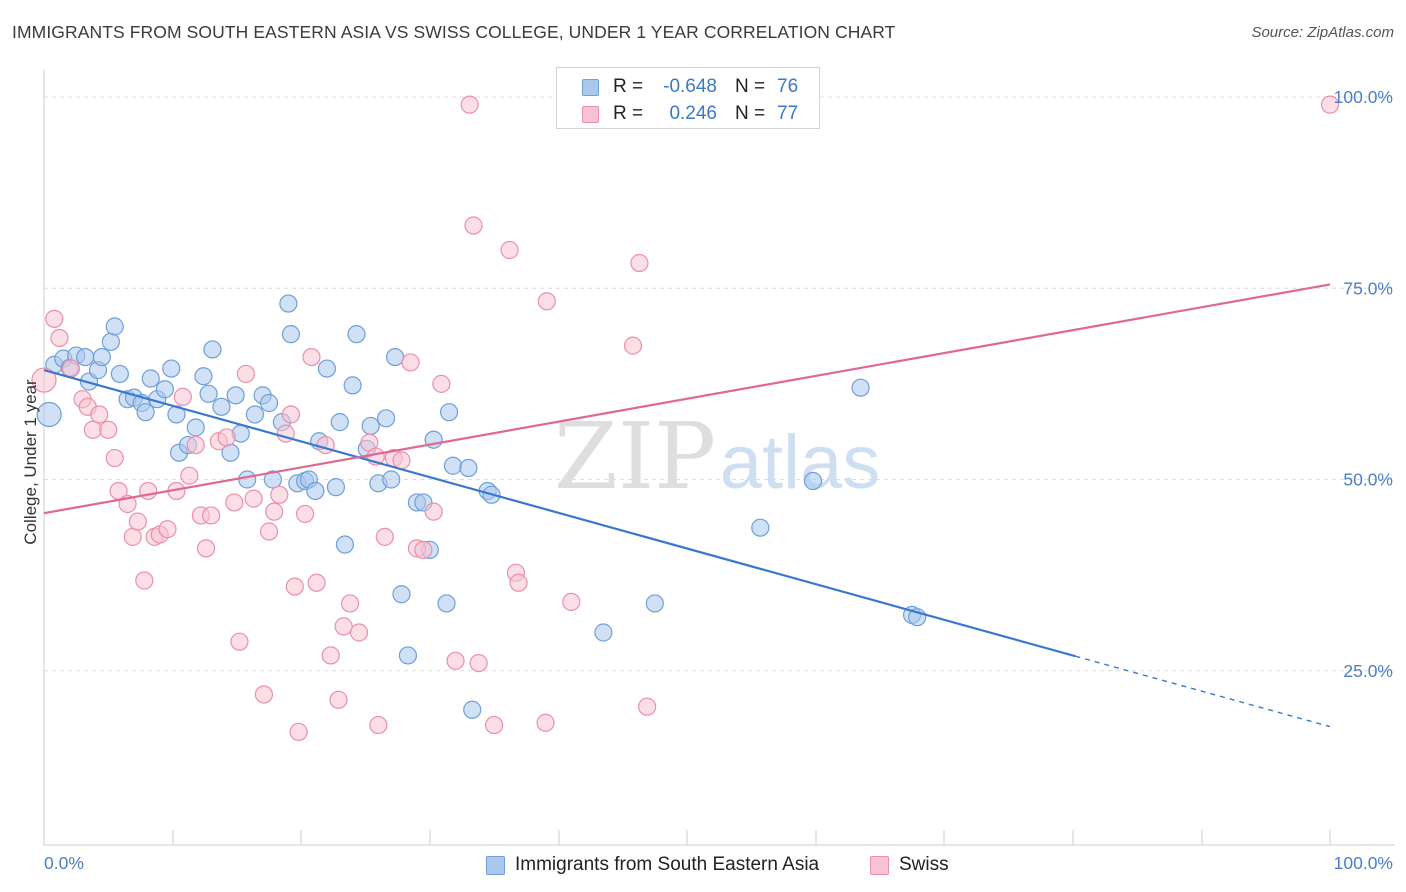 The width and height of the screenshot is (1406, 892). What do you see at coordinates (788, 86) in the screenshot?
I see `n-value: 76` at bounding box center [788, 86].